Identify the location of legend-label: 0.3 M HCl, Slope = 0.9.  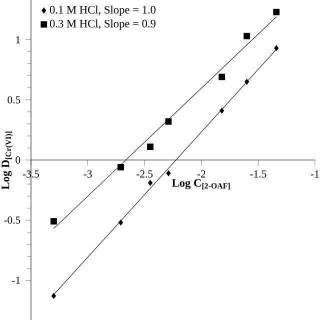
(103, 24).